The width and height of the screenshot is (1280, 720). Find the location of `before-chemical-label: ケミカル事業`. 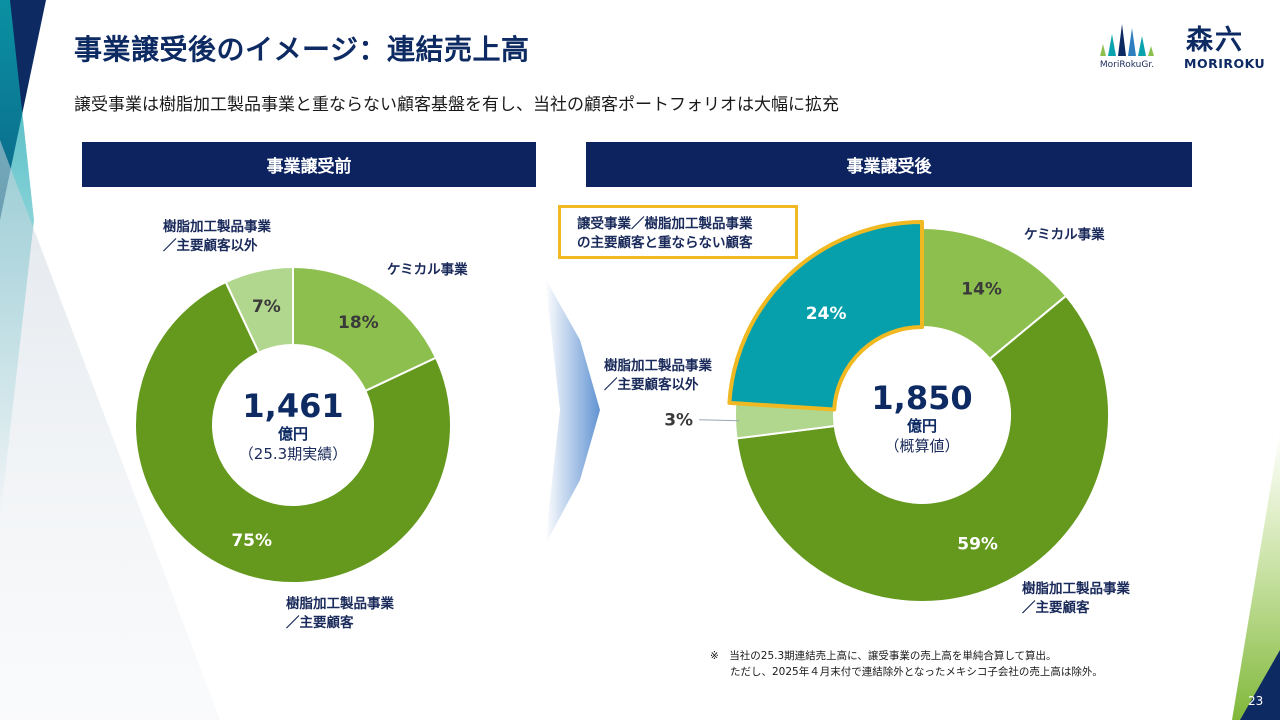

before-chemical-label: ケミカル事業 is located at coordinates (427, 270).